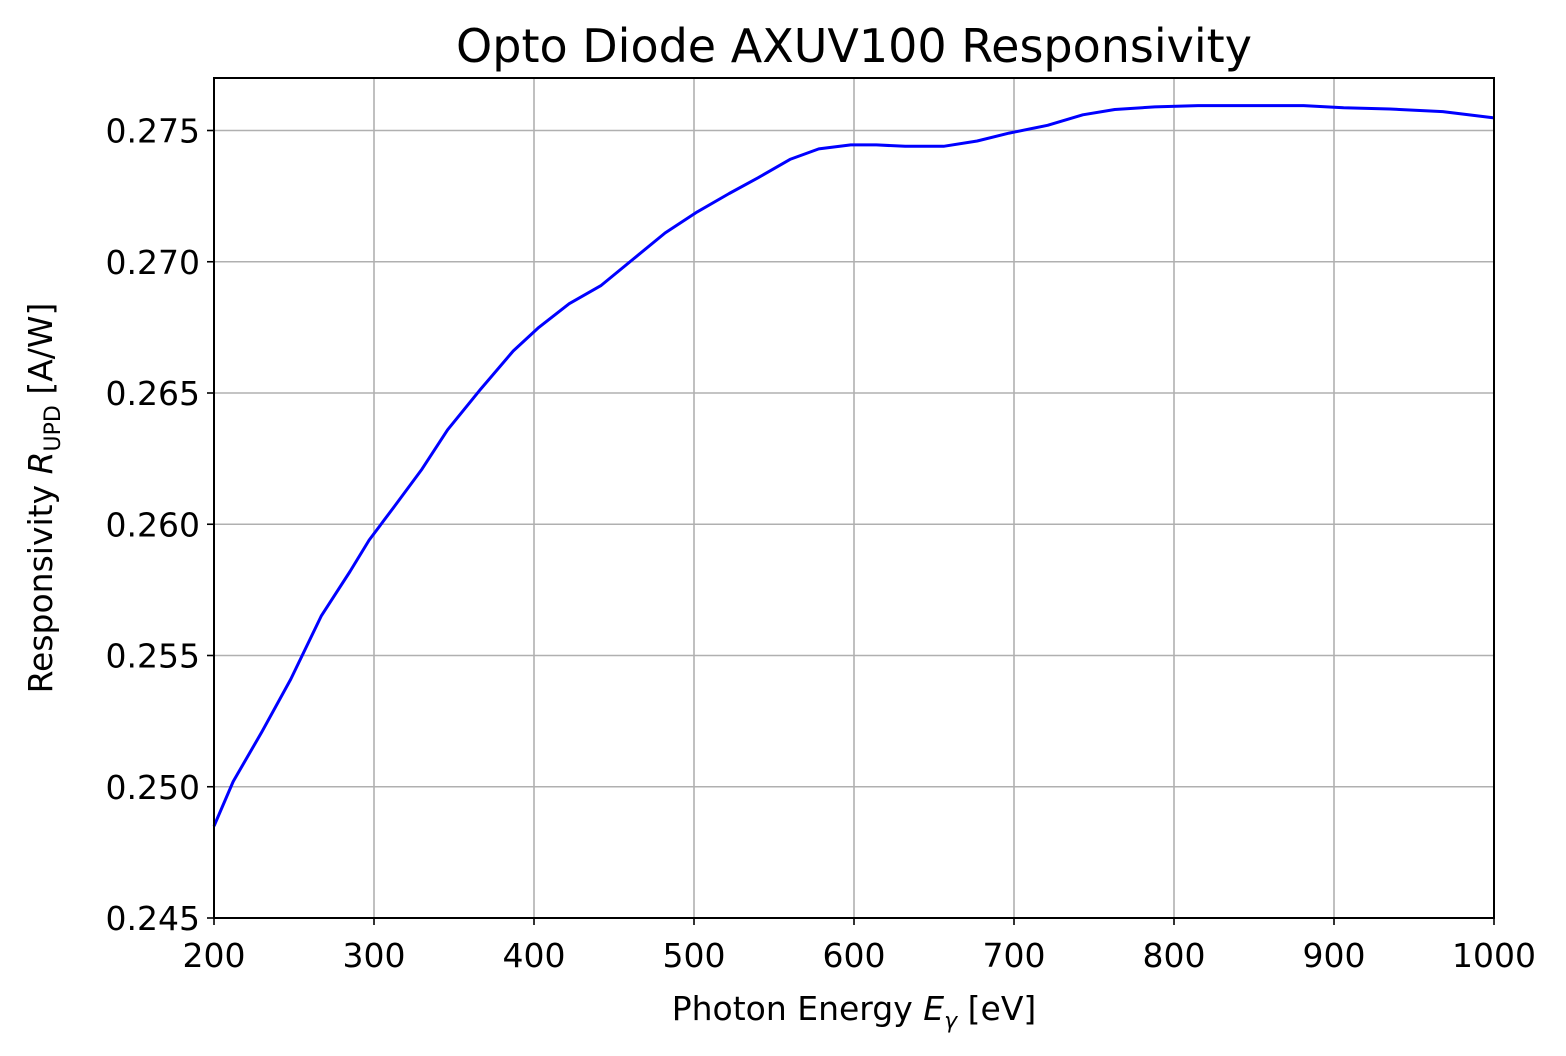 The image size is (1566, 1056). What do you see at coordinates (153, 393) in the screenshot?
I see `y-tick-label: 0.265` at bounding box center [153, 393].